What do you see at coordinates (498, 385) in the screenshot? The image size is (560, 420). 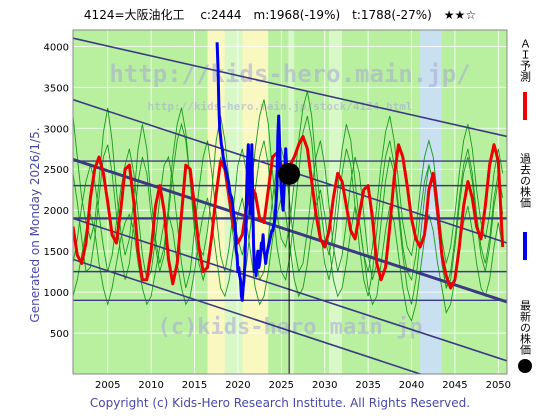 I see `x-tick-label: 2050` at bounding box center [498, 385].